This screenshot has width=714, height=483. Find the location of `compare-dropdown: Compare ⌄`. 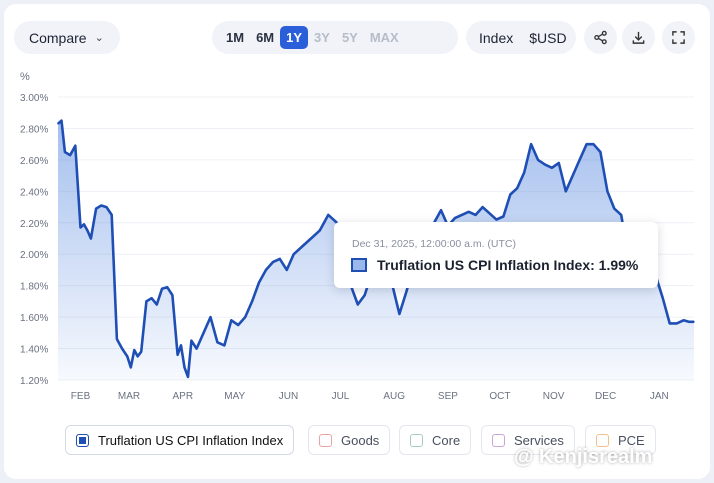

compare-dropdown: Compare ⌄ is located at coordinates (67, 37).